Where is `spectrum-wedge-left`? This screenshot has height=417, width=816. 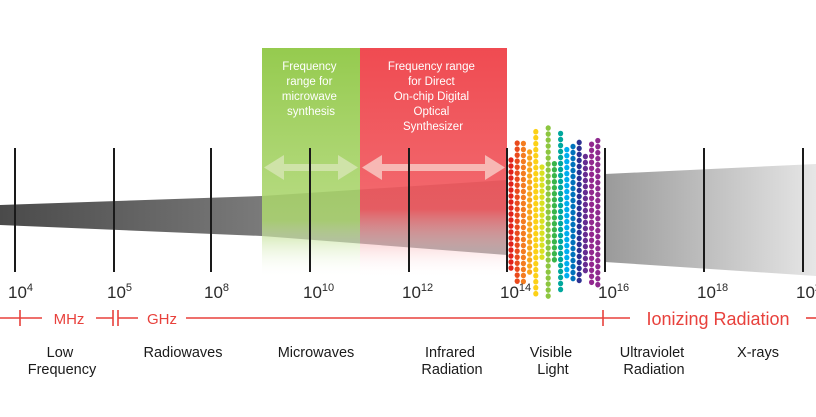 spectrum-wedge-left is located at coordinates (131, 216).